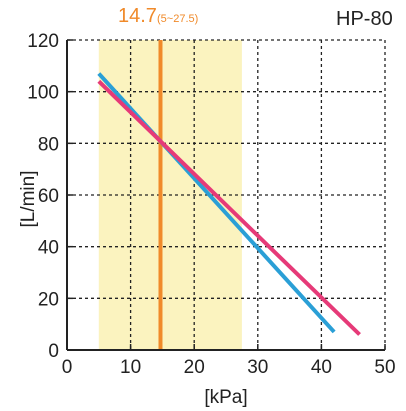 The image size is (406, 411). What do you see at coordinates (53, 351) in the screenshot?
I see `y-tick-label: 0` at bounding box center [53, 351].